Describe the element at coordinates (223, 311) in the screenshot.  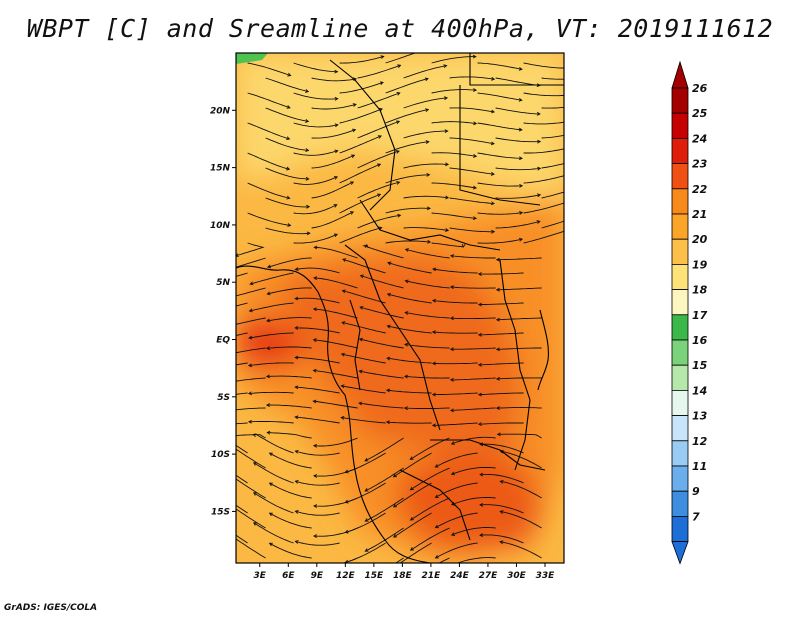
I see `latitude-axis: 20N 15N 10N 5N EQ 5S 10S 15S` at that location.